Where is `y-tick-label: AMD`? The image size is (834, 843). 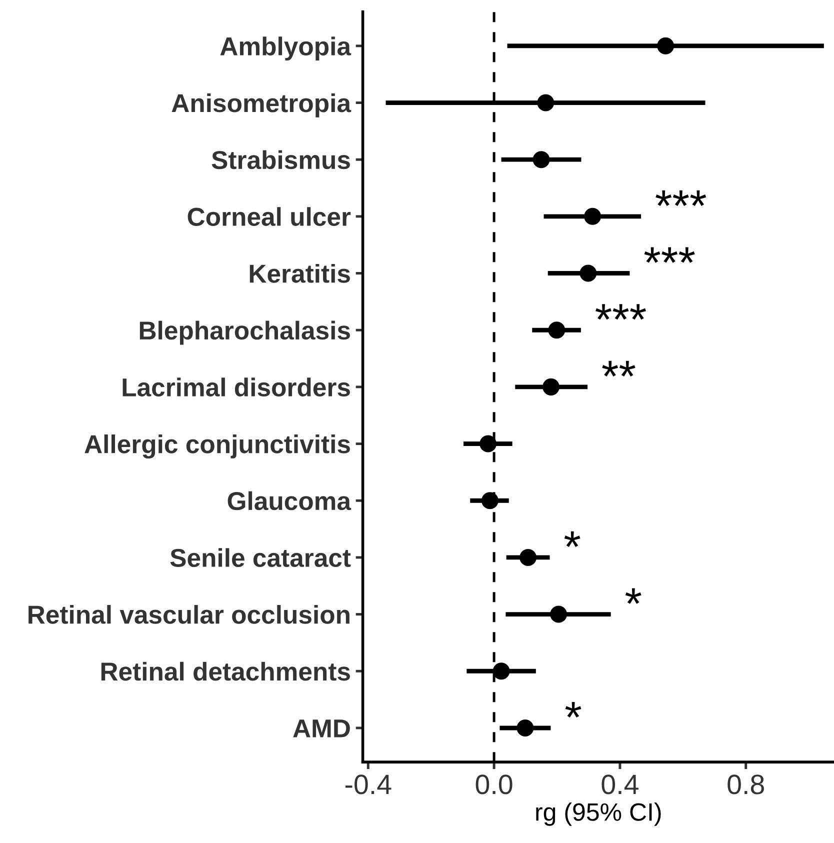 y-tick-label: AMD is located at coordinates (321, 729).